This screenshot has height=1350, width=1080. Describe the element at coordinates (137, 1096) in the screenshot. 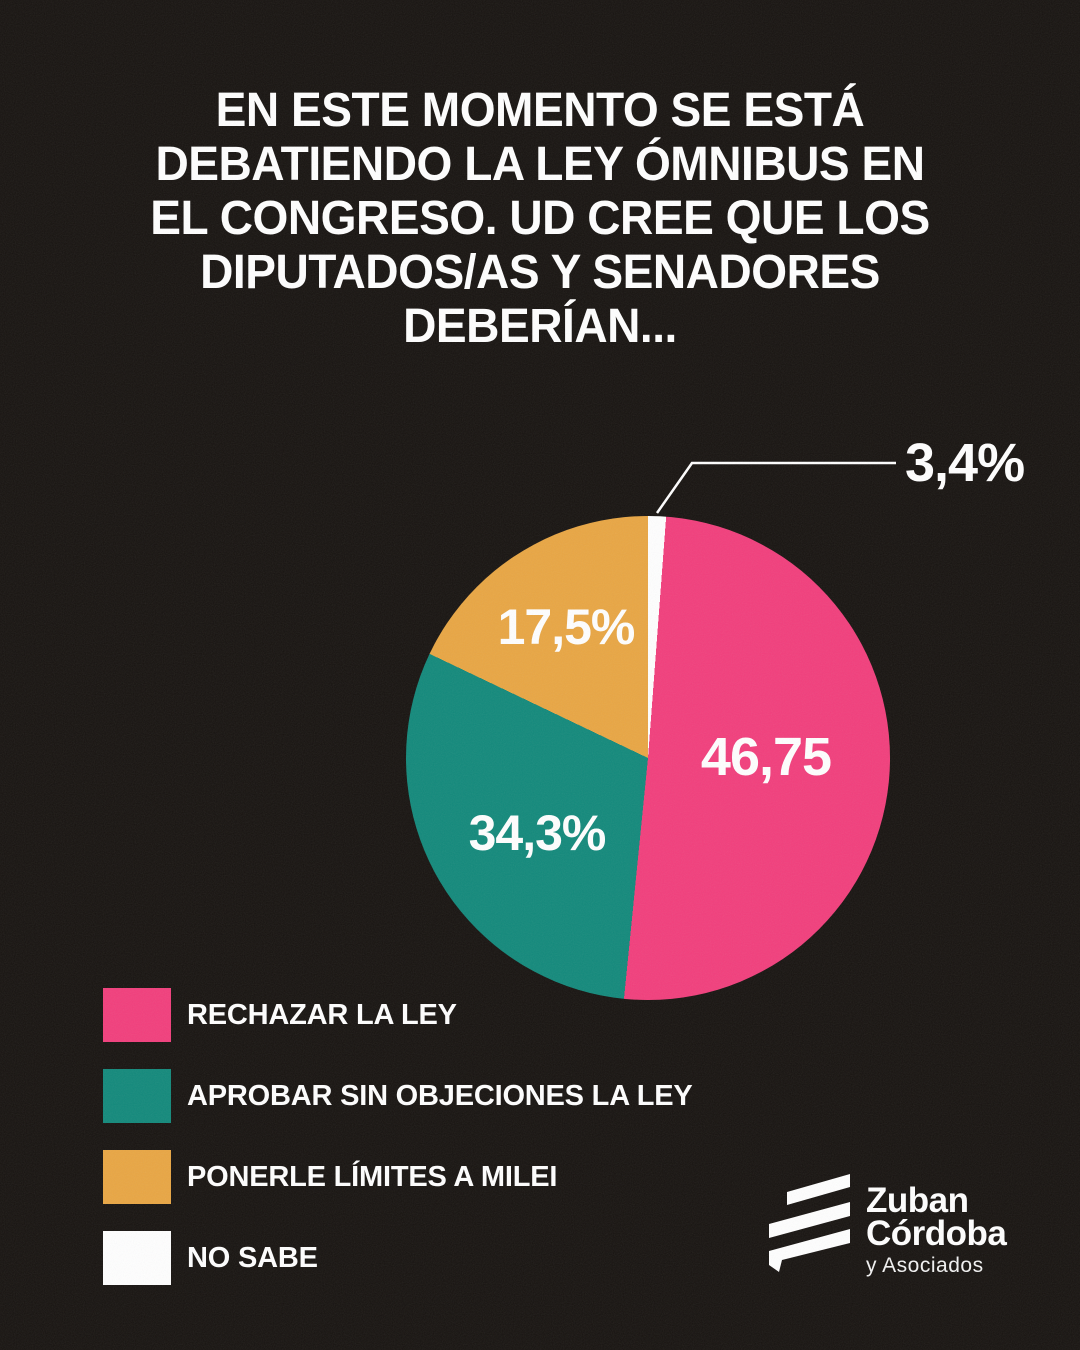

I see `legend-swatch-aprobar` at that location.